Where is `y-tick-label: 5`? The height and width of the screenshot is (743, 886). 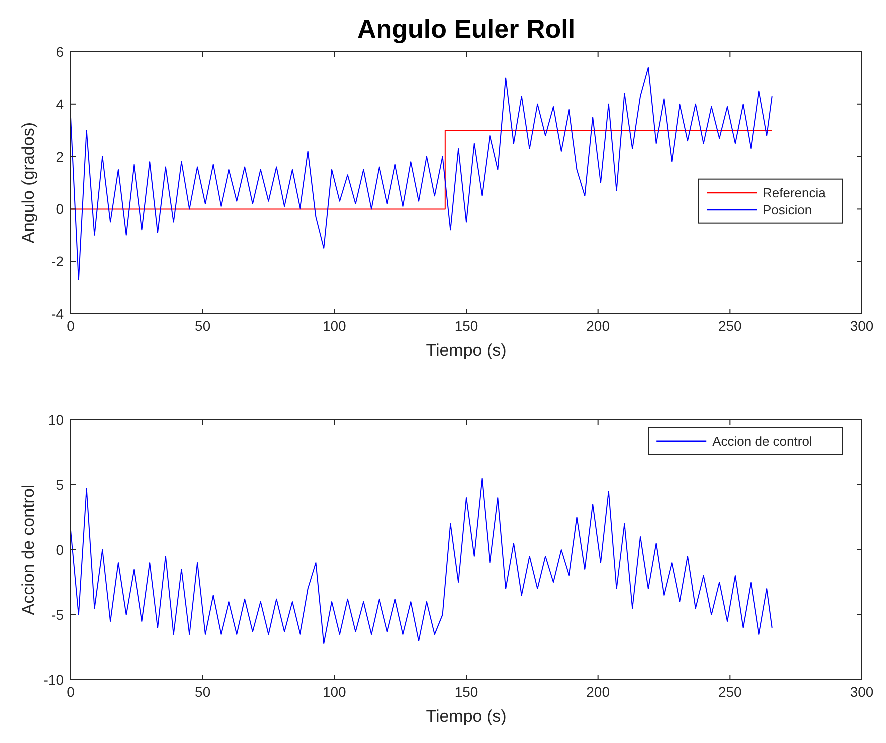
y-tick-label: 5 is located at coordinates (60, 485).